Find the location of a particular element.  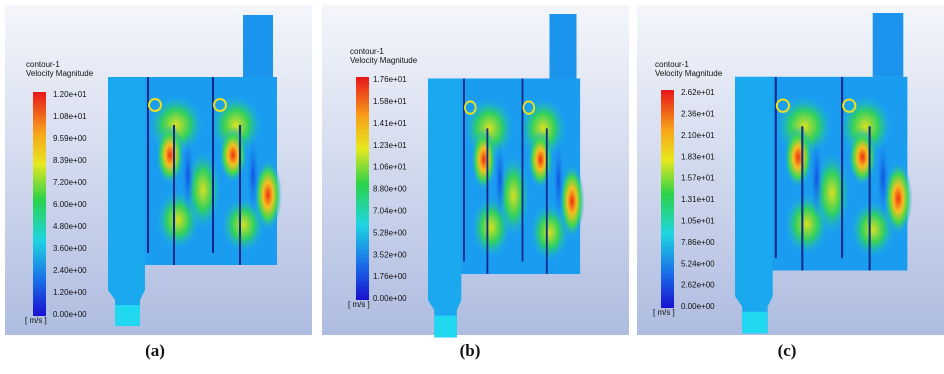

scale-label: 1.41e+01 is located at coordinates (390, 123).